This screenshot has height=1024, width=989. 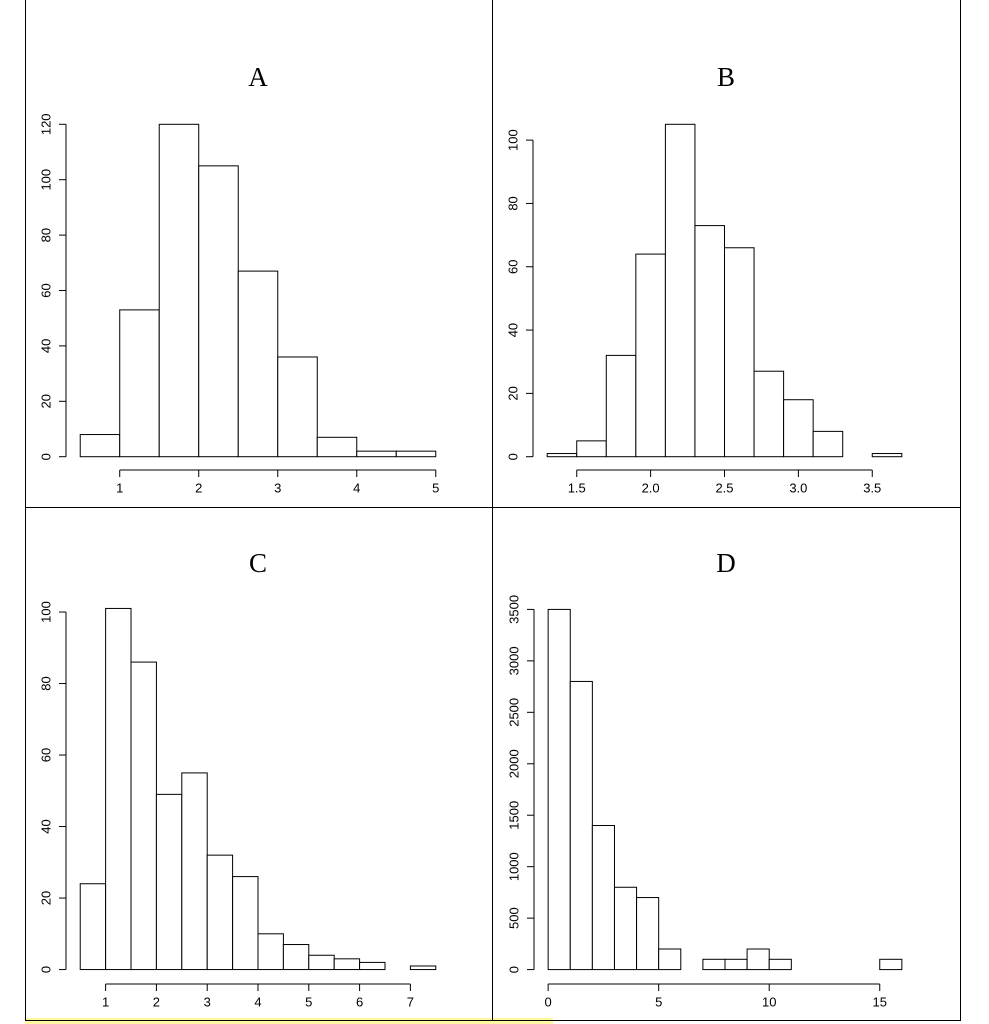 What do you see at coordinates (513, 918) in the screenshot?
I see `y-tick-label: 500` at bounding box center [513, 918].